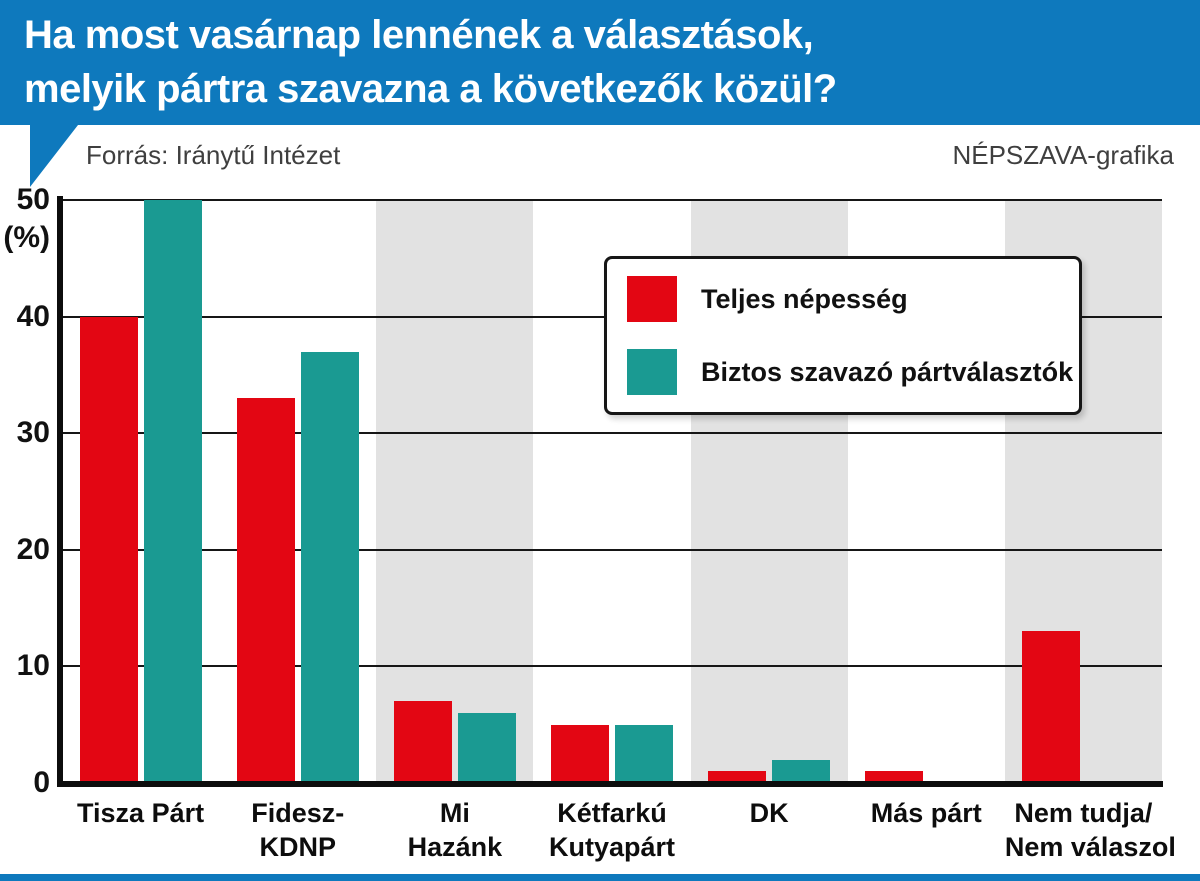  I want to click on bar-series0-cat4, so click(737, 777).